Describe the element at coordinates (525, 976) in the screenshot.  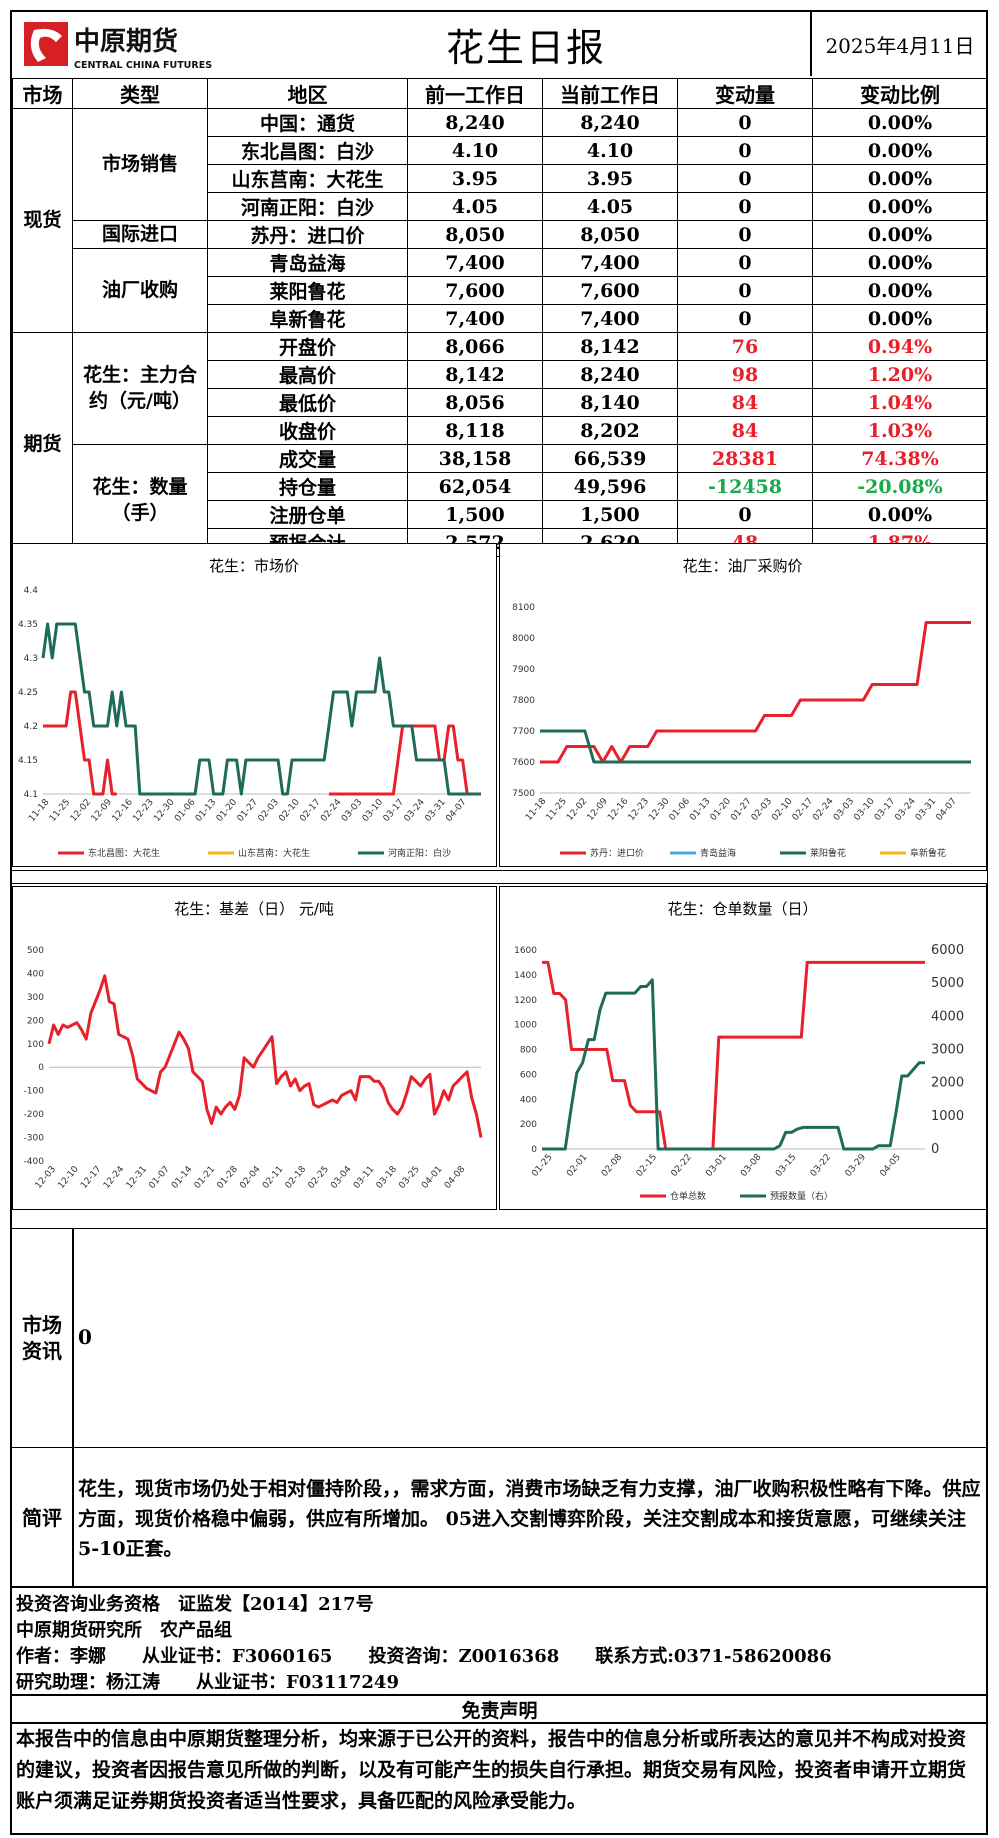
I see `y-tick-label: 1400` at that location.